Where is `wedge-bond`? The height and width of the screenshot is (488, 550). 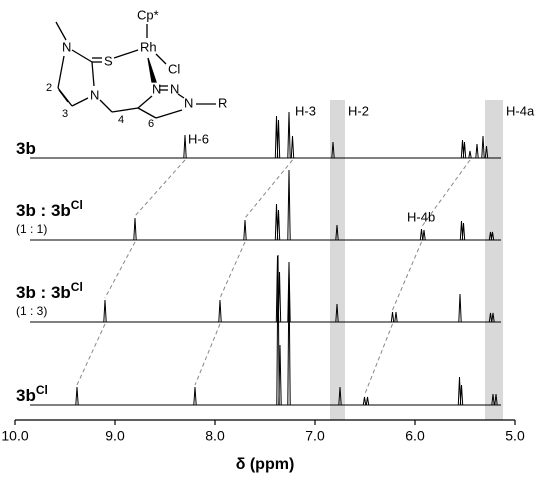
wedge-bond is located at coordinates (152, 70).